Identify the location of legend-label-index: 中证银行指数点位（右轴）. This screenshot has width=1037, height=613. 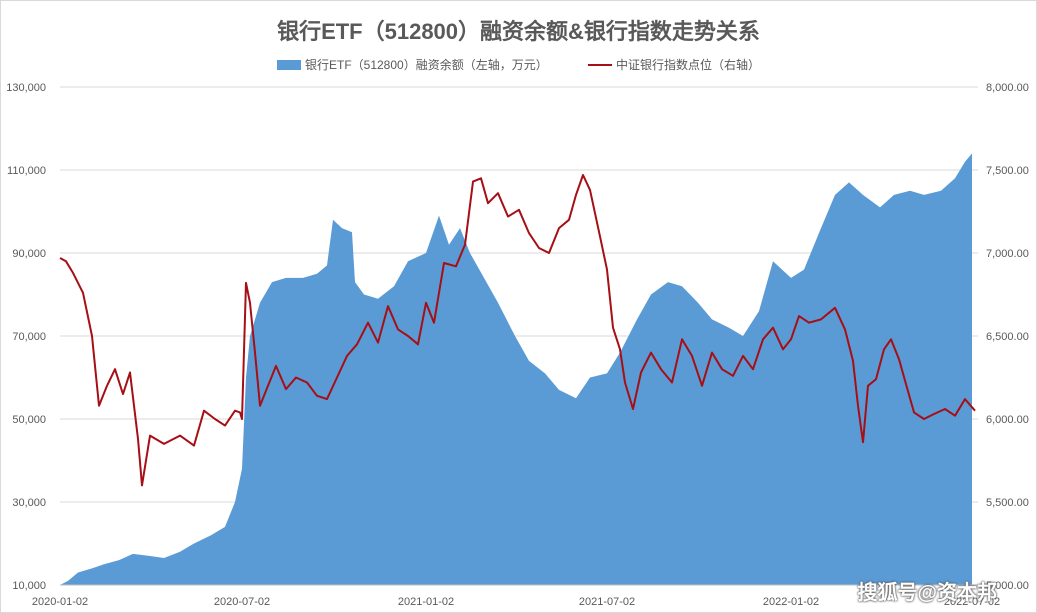
(688, 65).